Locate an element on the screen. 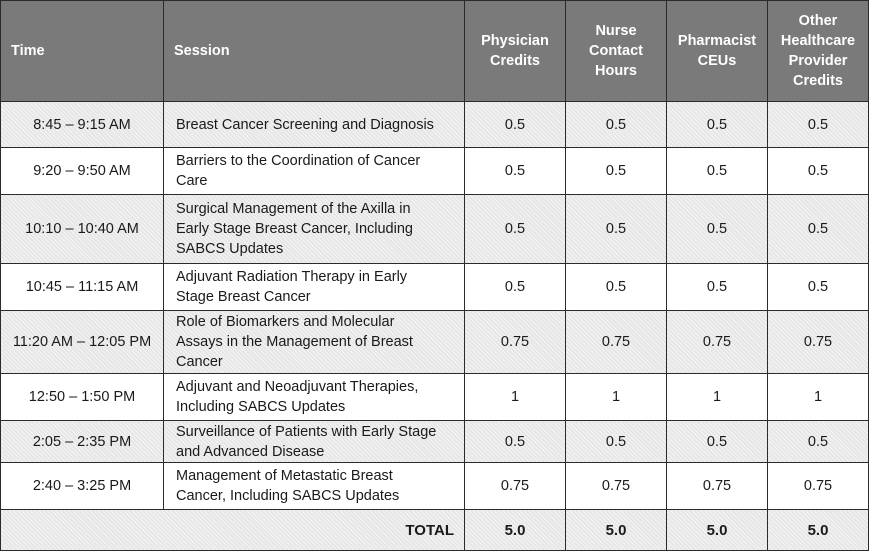 Image resolution: width=869 pixels, height=553 pixels. session-line: Surgical Management of the Axilla in is located at coordinates (293, 209).